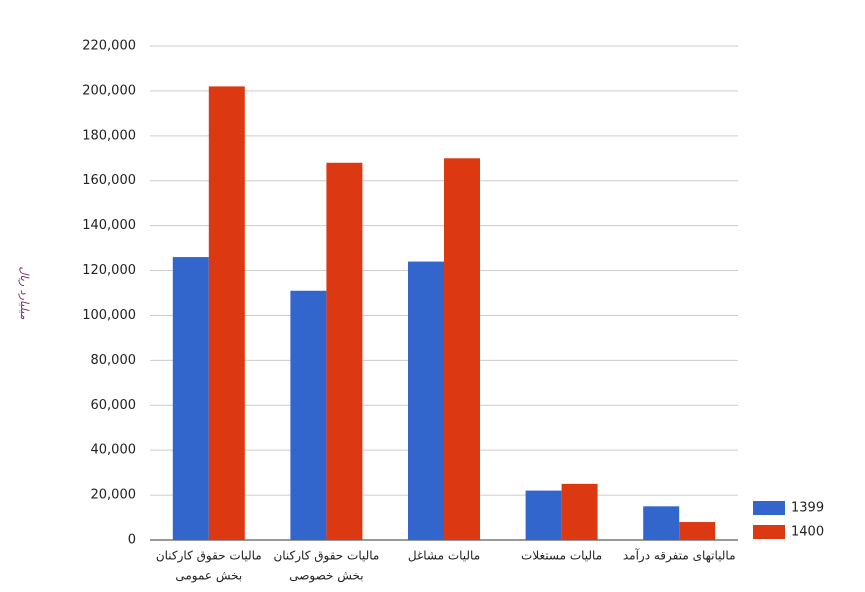 This screenshot has width=865, height=592. I want to click on x-tick-label: مالیات مشاغل, so click(444, 556).